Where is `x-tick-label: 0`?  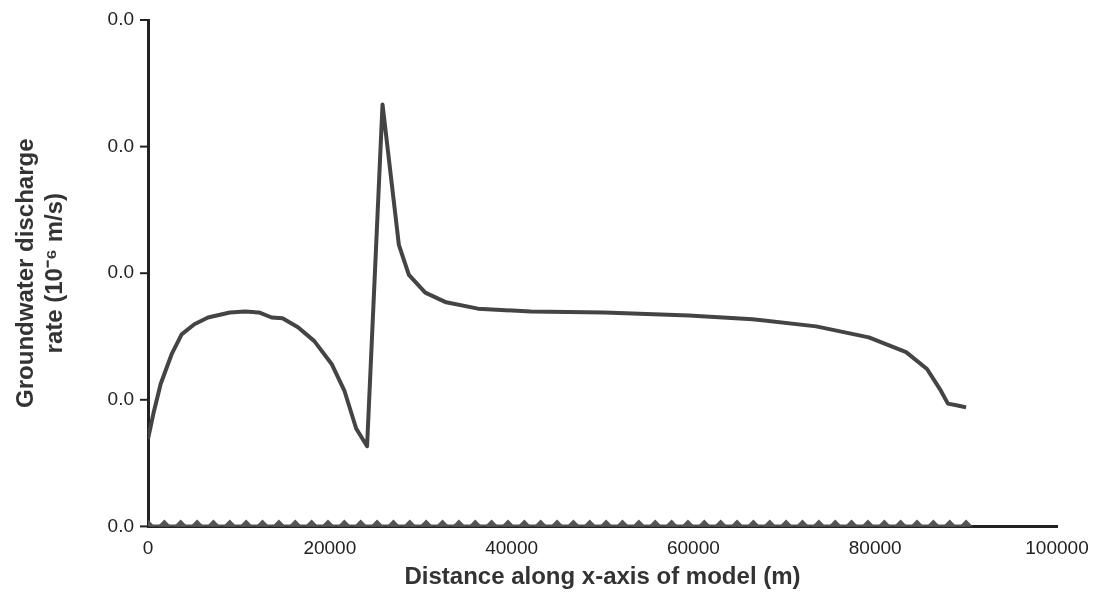
x-tick-label: 0 is located at coordinates (148, 548).